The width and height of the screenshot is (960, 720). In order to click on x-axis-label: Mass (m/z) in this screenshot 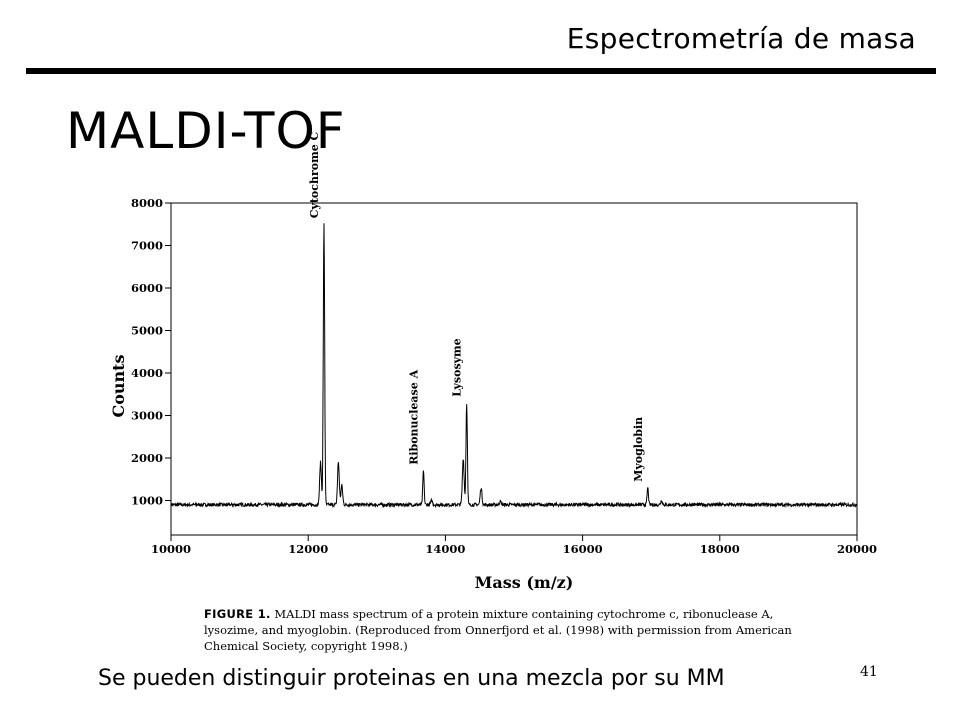, I will do `click(524, 582)`.